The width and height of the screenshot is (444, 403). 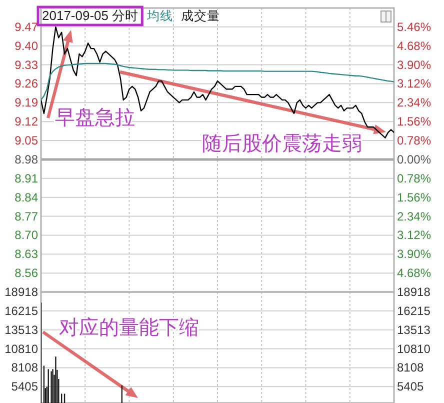 What do you see at coordinates (217, 81) in the screenshot?
I see `line-series` at bounding box center [217, 81].